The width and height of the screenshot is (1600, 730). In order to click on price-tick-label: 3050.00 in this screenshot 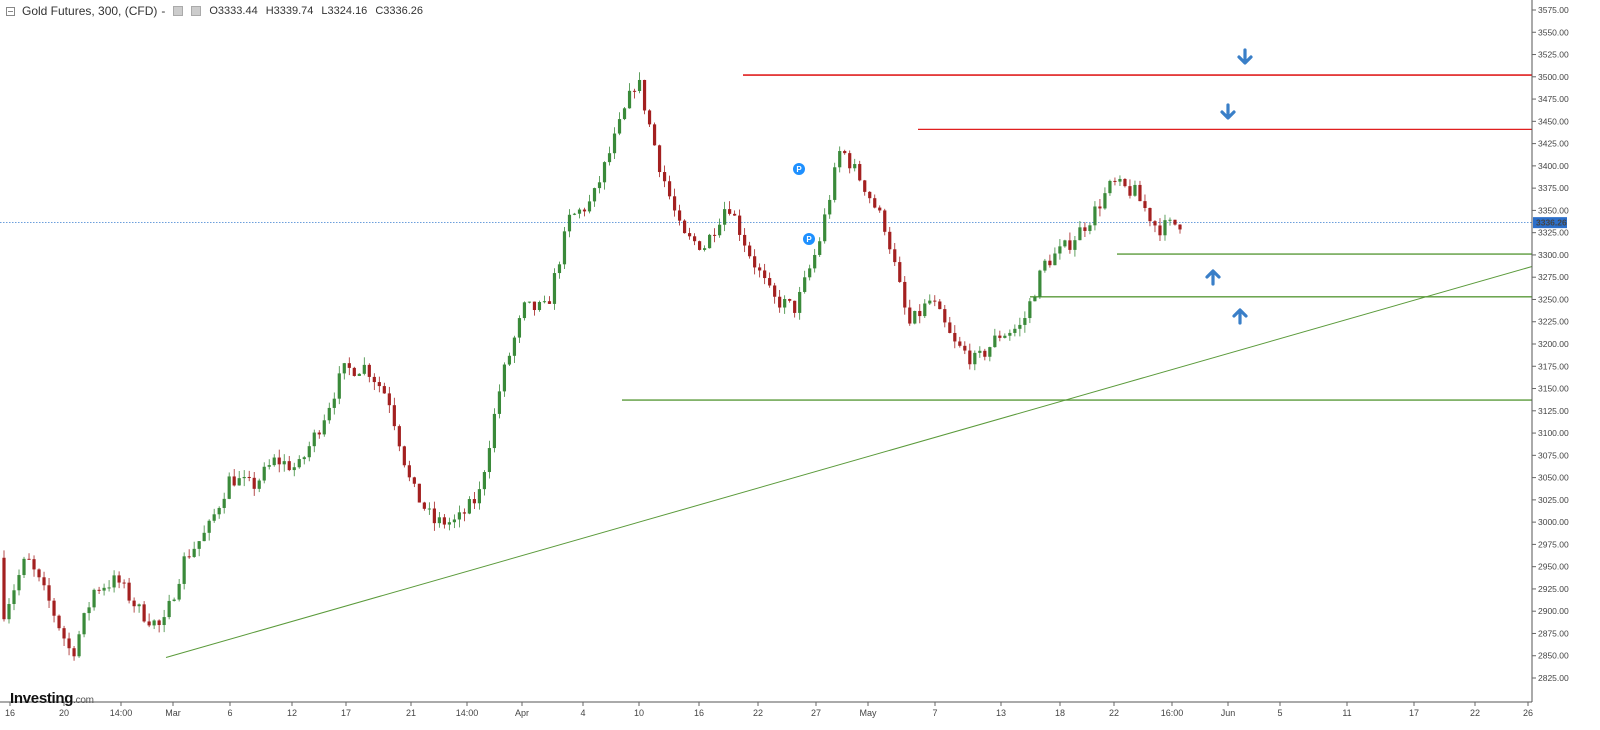, I will do `click(1553, 478)`.